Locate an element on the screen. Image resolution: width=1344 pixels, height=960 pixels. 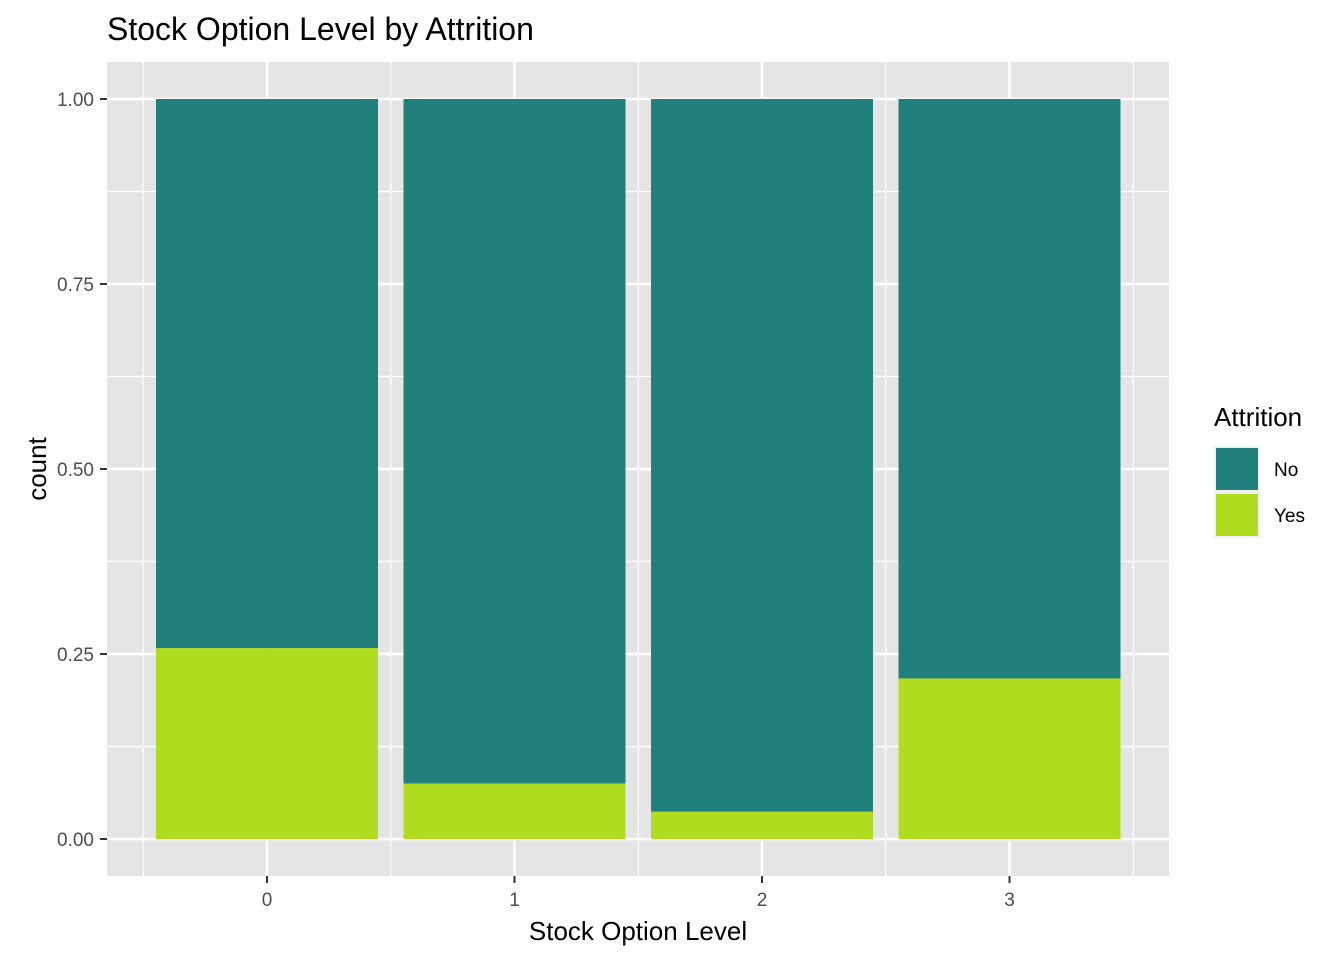
legend-key-yes is located at coordinates (1237, 515).